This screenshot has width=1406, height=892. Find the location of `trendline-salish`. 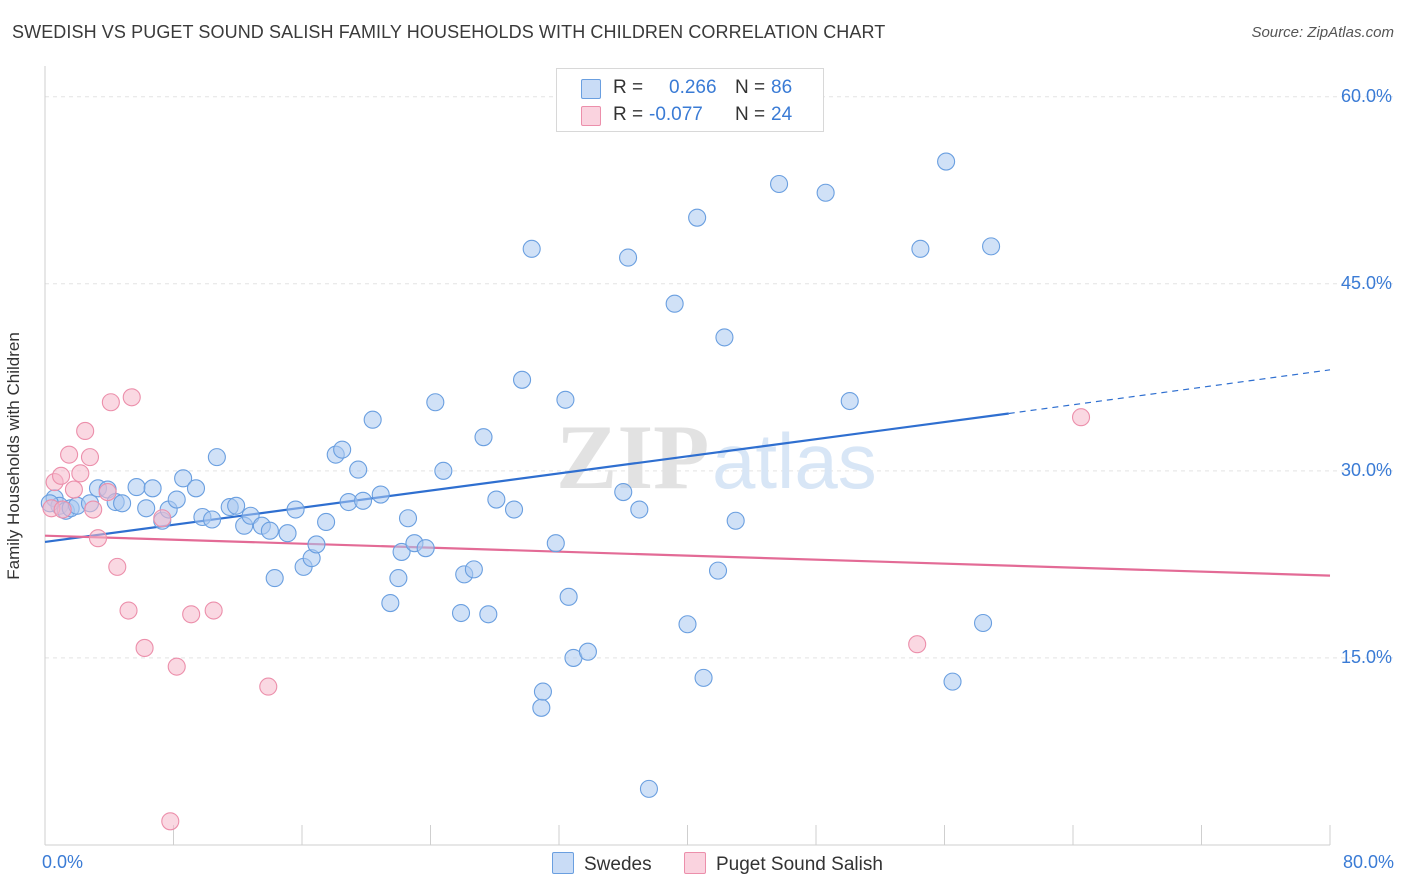

trendline-salish is located at coordinates (687, 555).